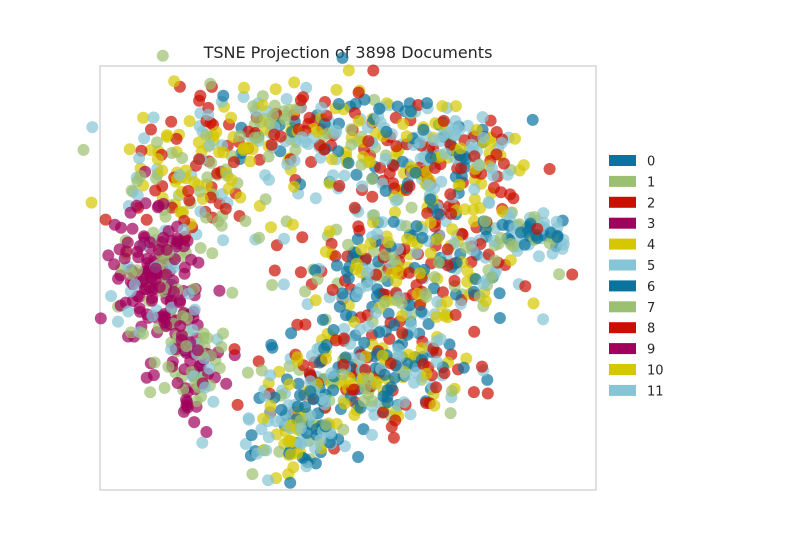 This screenshot has width=800, height=550. Describe the element at coordinates (655, 391) in the screenshot. I see `legend-label: 11` at that location.